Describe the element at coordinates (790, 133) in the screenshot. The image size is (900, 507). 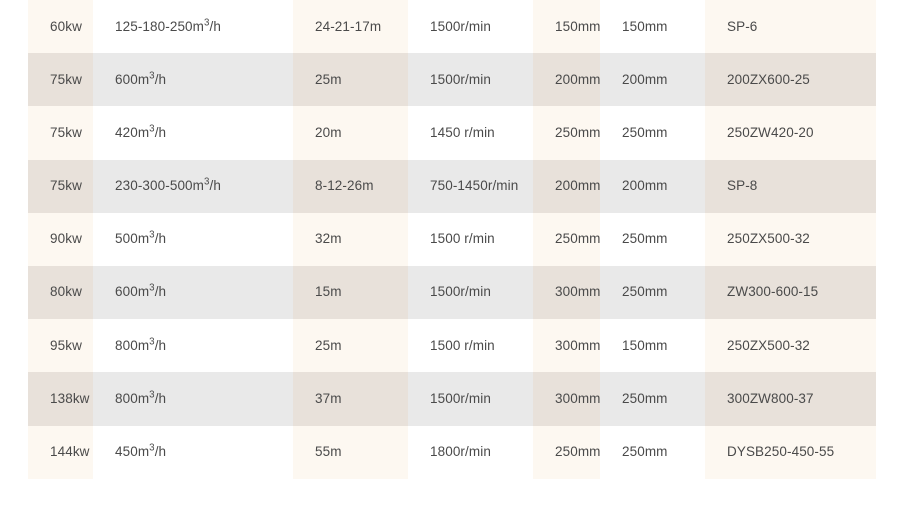
I see `table-cell-model: 250ZW420-20` at that location.